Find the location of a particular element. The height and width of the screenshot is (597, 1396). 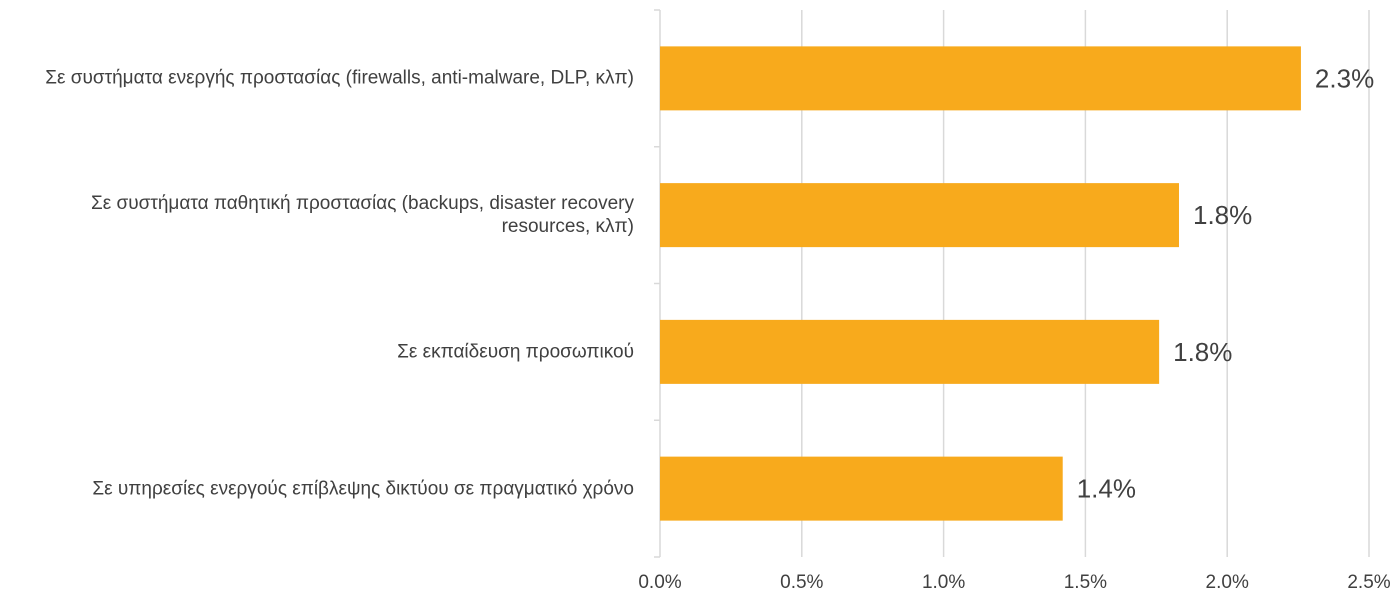

x-tick-label: 2.0% is located at coordinates (1227, 582).